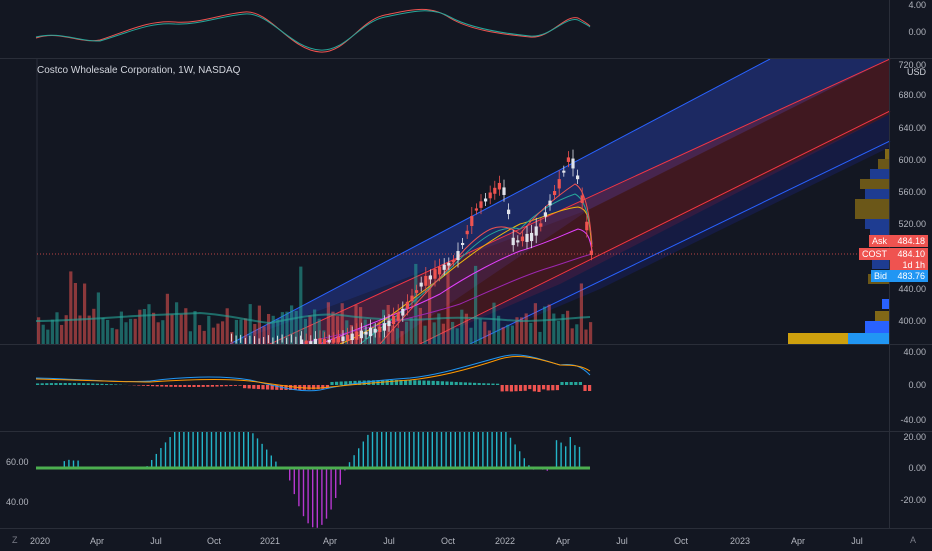  What do you see at coordinates (917, 5) in the screenshot?
I see `top-axis-tick: 4.00` at bounding box center [917, 5].